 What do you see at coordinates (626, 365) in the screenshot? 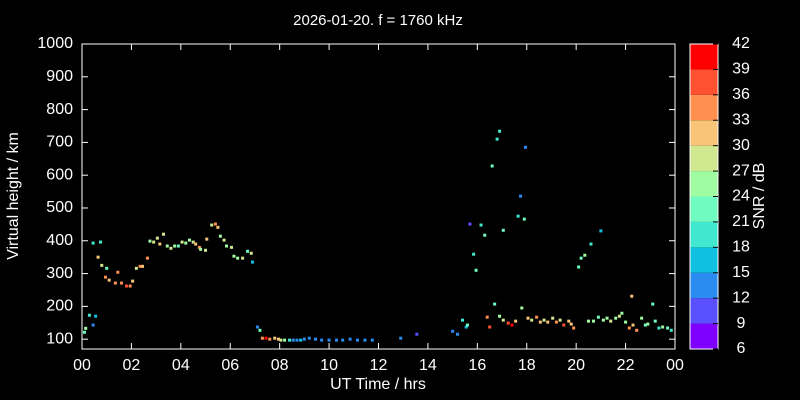
I see `x-tick-label: 22` at bounding box center [626, 365].